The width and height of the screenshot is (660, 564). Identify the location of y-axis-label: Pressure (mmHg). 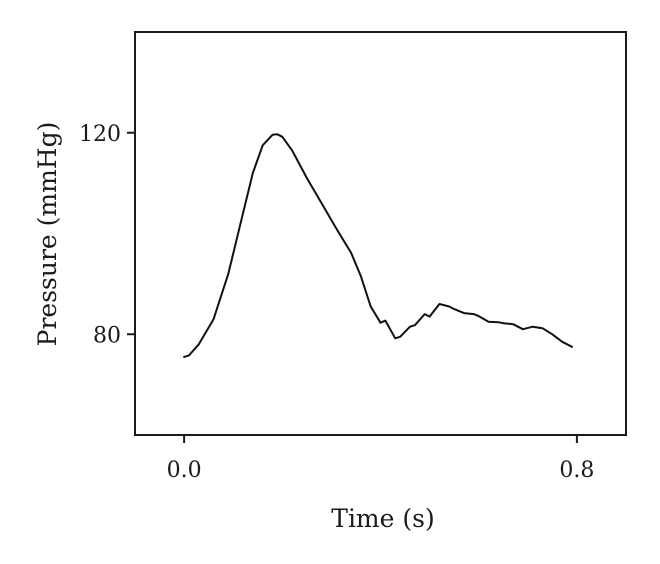
(47, 234).